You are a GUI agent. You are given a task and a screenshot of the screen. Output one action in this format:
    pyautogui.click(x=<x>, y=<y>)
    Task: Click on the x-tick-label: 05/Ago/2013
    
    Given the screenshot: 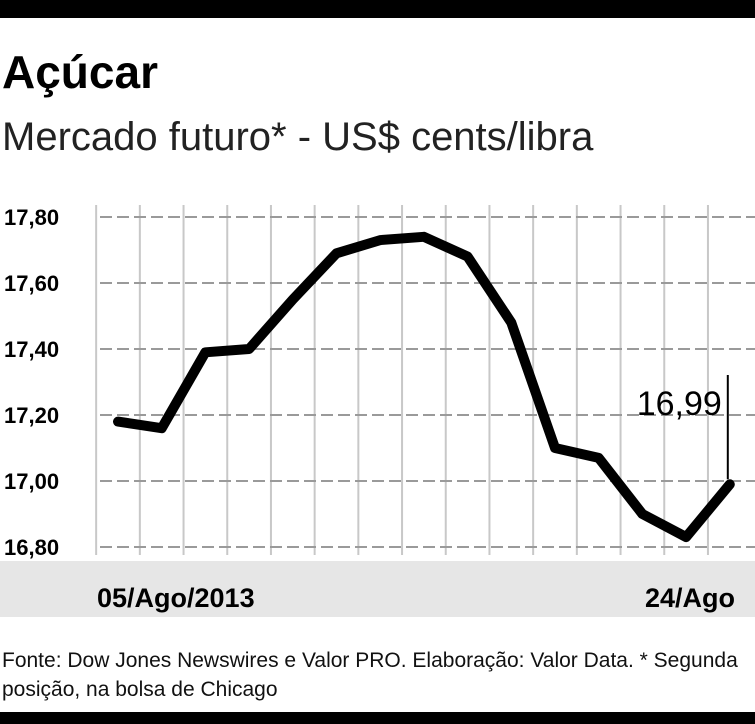 What is the action you would take?
    pyautogui.click(x=176, y=598)
    